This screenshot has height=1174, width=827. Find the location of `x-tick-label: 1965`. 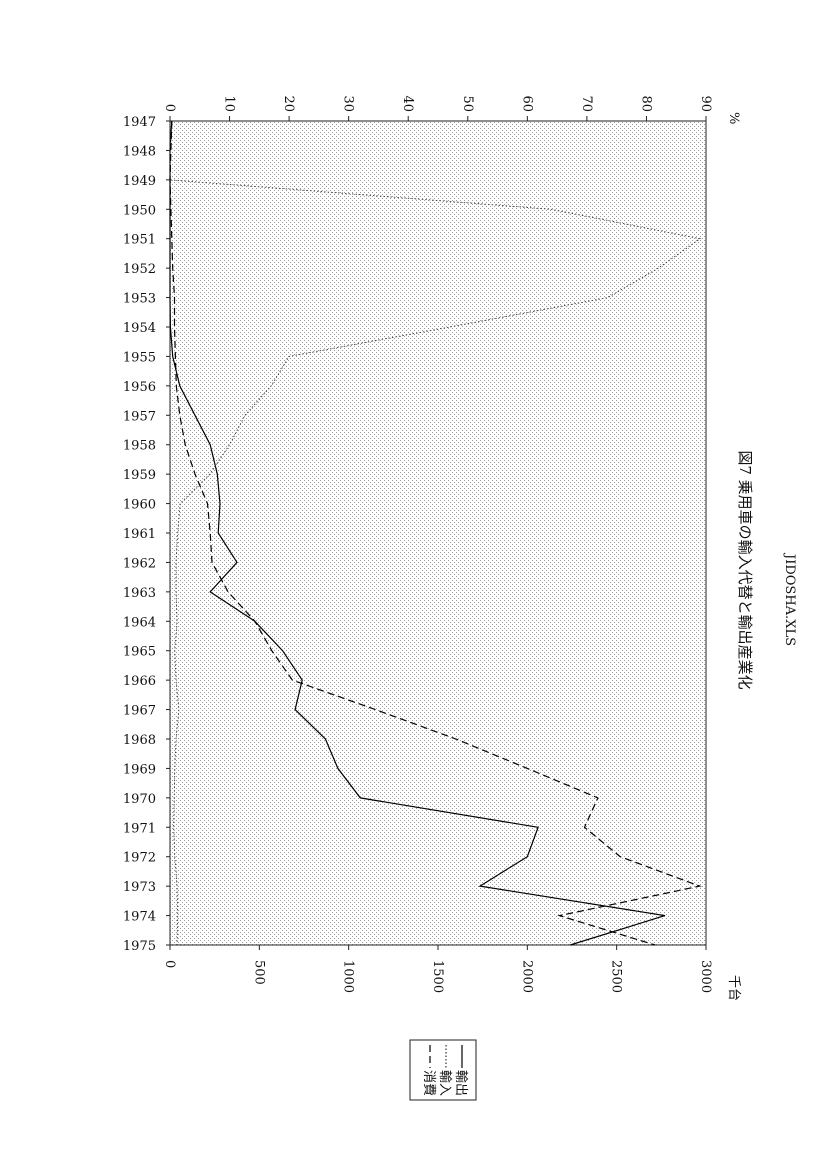

x-tick-label: 1965 is located at coordinates (139, 652).